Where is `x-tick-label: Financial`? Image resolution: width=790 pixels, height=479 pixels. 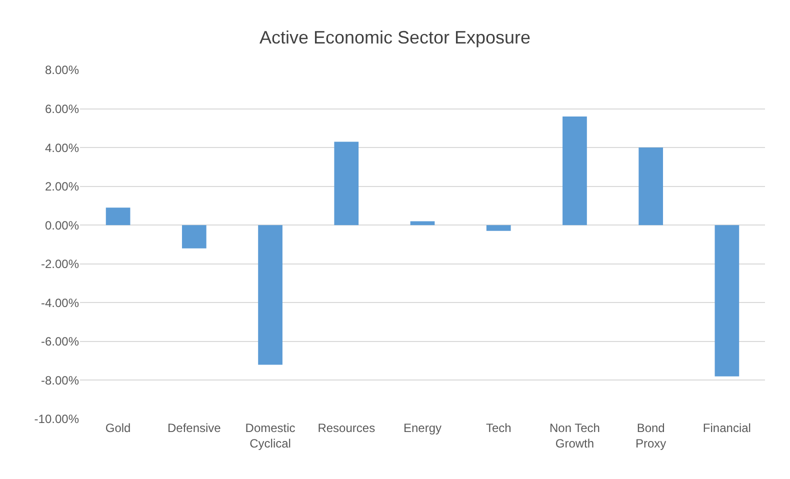 x-tick-label: Financial is located at coordinates (726, 428).